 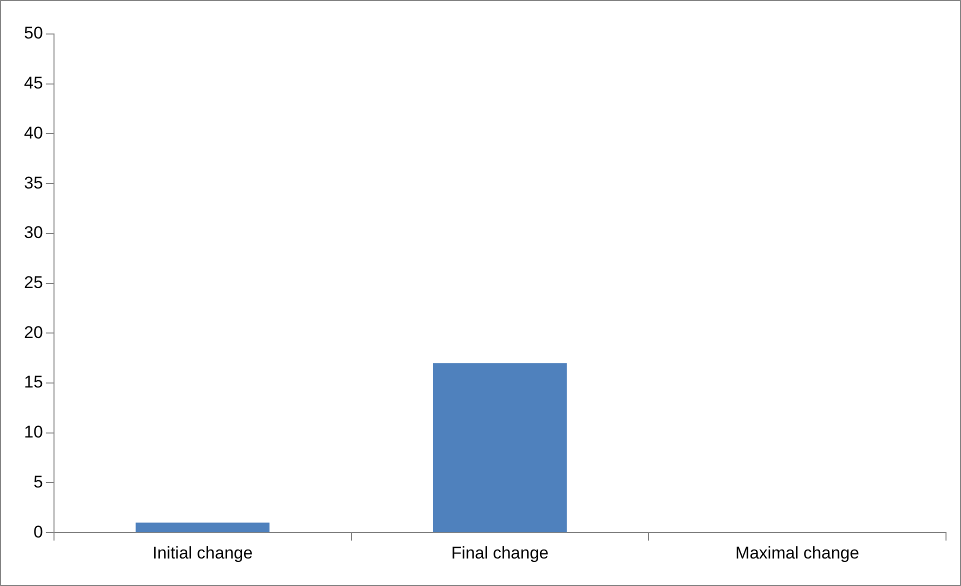 I want to click on y-tick-label: 5, so click(x=38, y=482).